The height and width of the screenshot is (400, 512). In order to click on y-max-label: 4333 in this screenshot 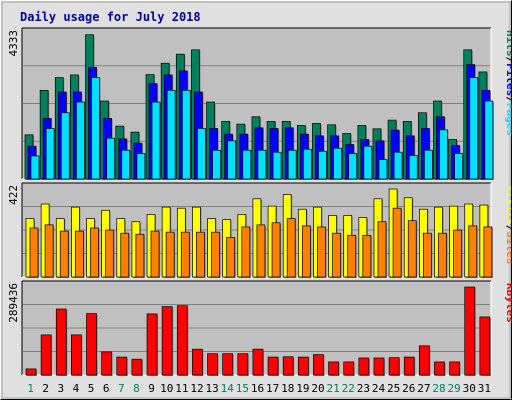, I will do `click(13, 43)`.